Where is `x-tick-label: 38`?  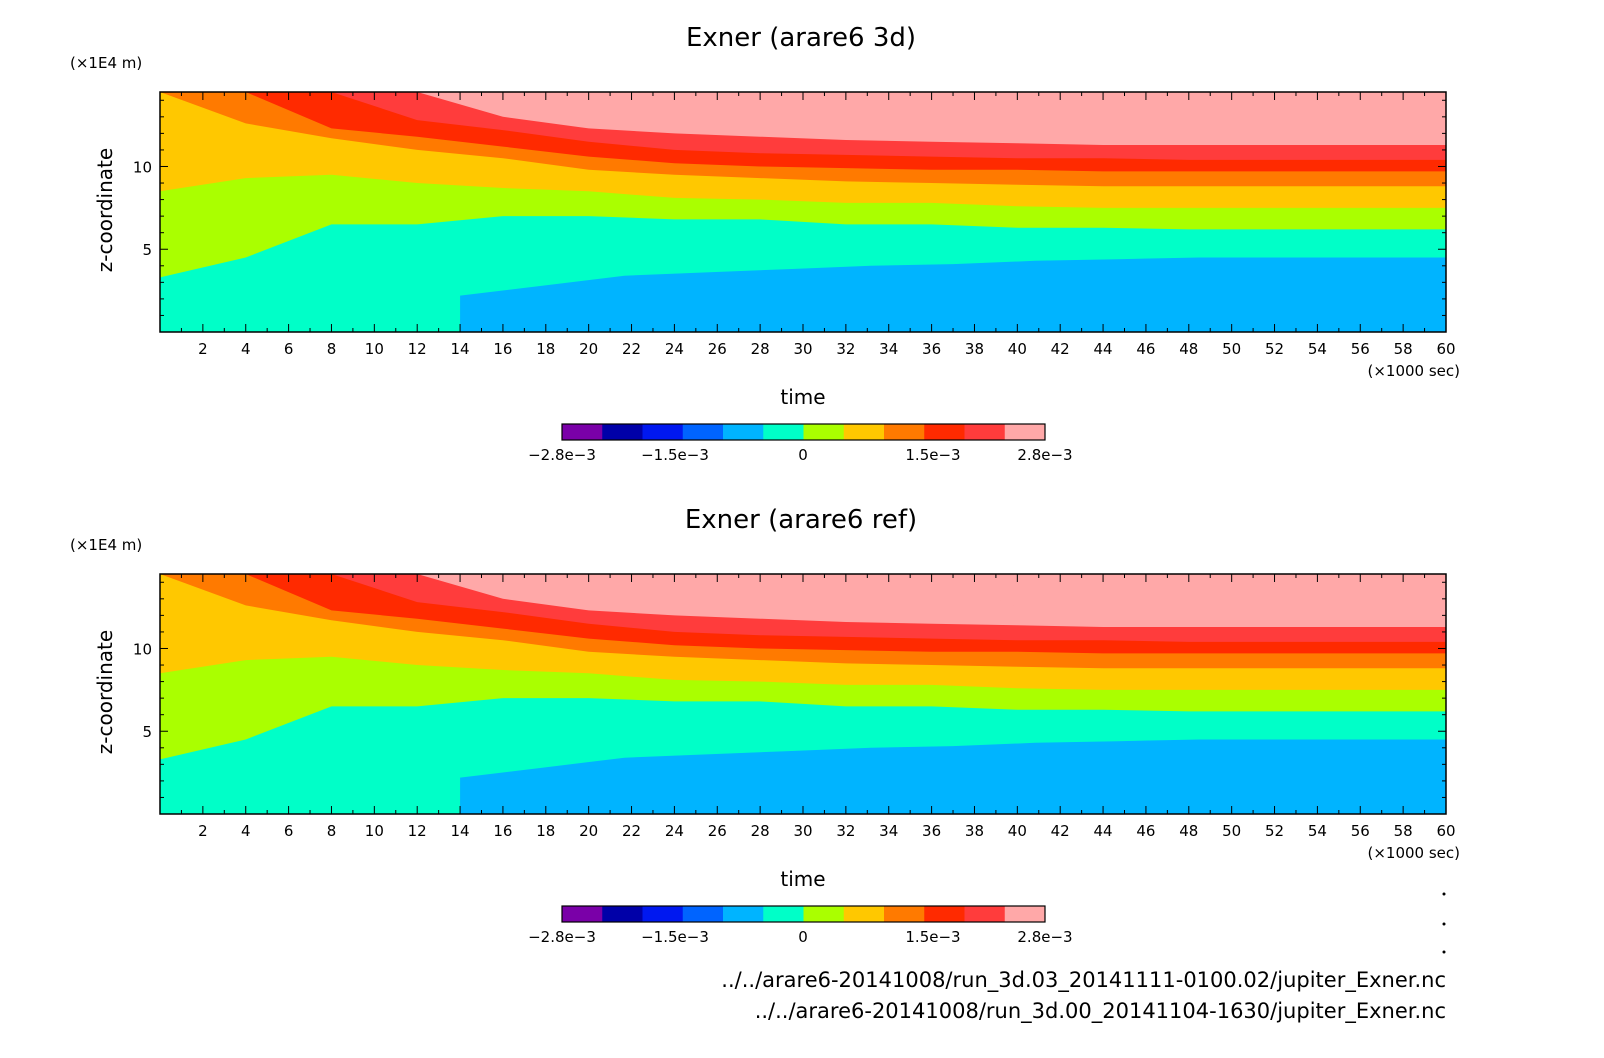 x-tick-label: 38 is located at coordinates (974, 349).